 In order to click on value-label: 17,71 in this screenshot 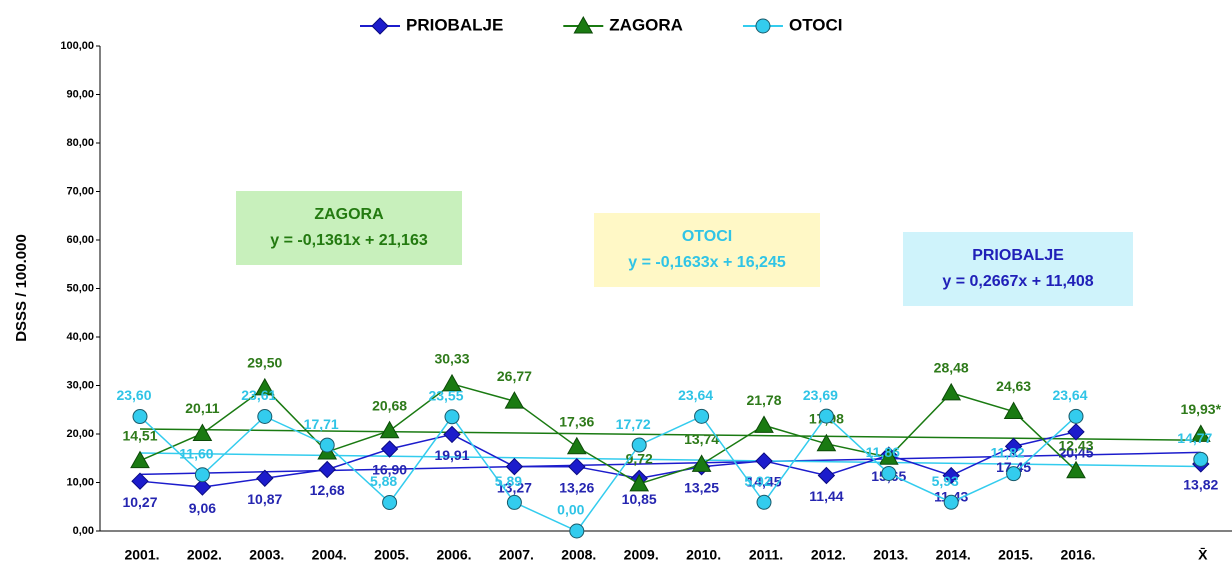, I will do `click(321, 424)`.